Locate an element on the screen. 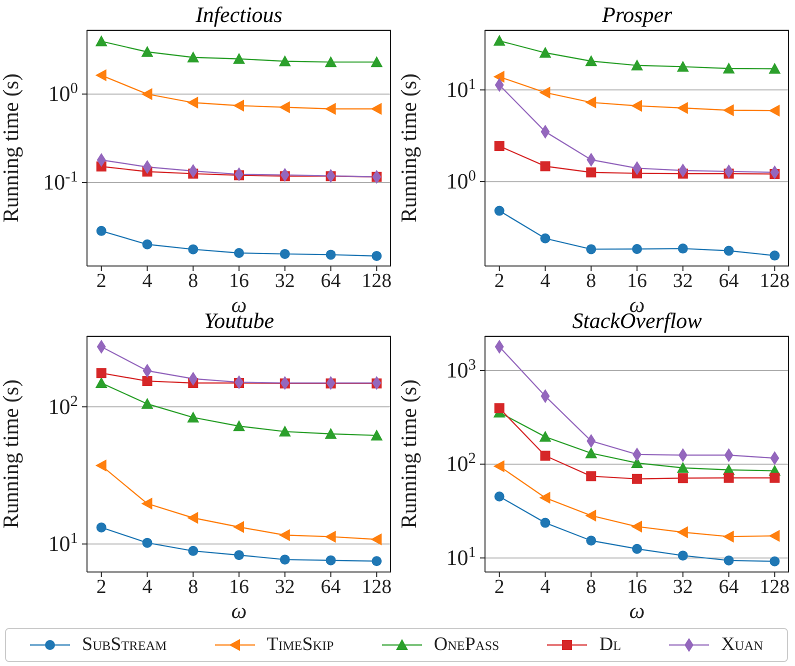 This screenshot has width=795, height=666. legend-label: Xuan is located at coordinates (742, 645).